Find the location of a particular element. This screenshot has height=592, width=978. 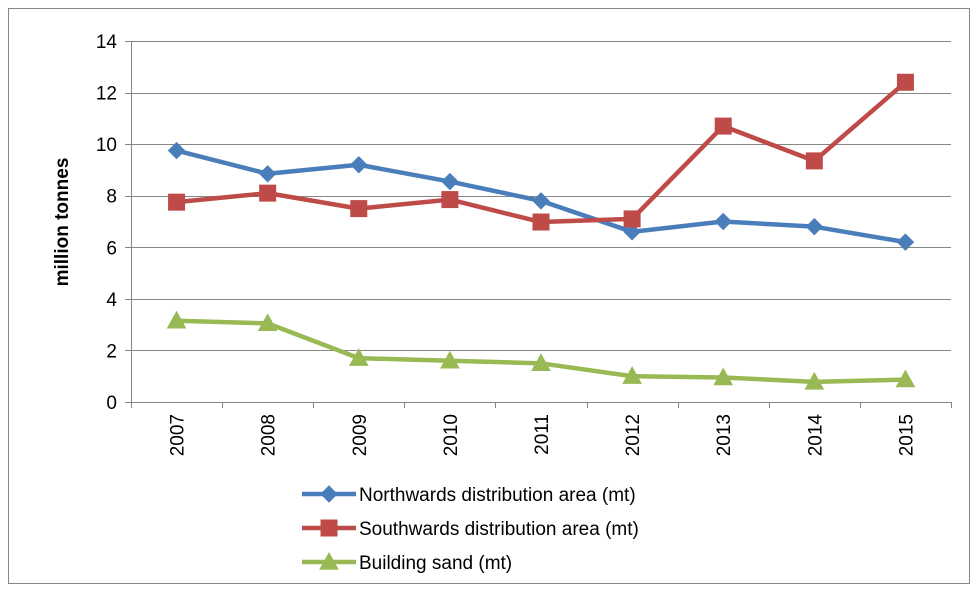

x-tick-label: 2012 is located at coordinates (633, 435).